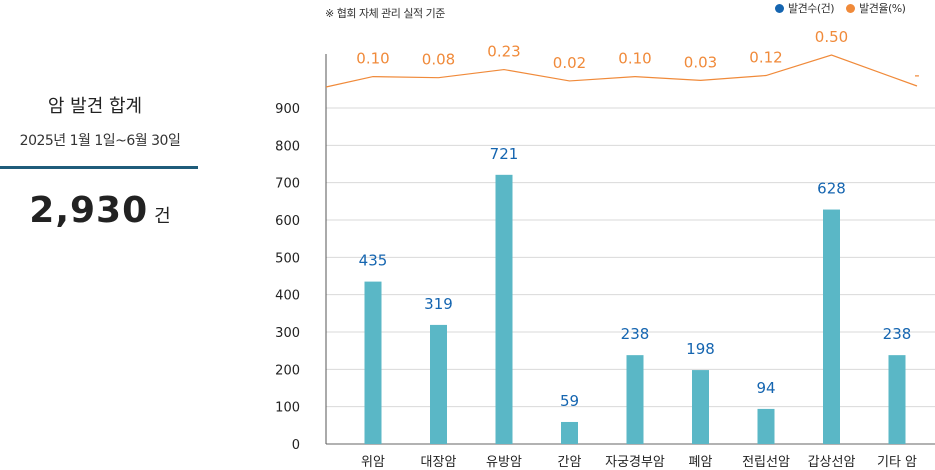 Image resolution: width=935 pixels, height=470 pixels. I want to click on y-tick-label: 600, so click(287, 221).